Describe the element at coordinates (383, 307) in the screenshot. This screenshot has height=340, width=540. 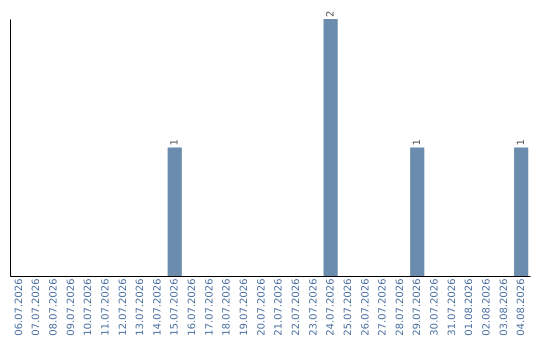
I see `x-tick-label: 27.07.2026` at that location.